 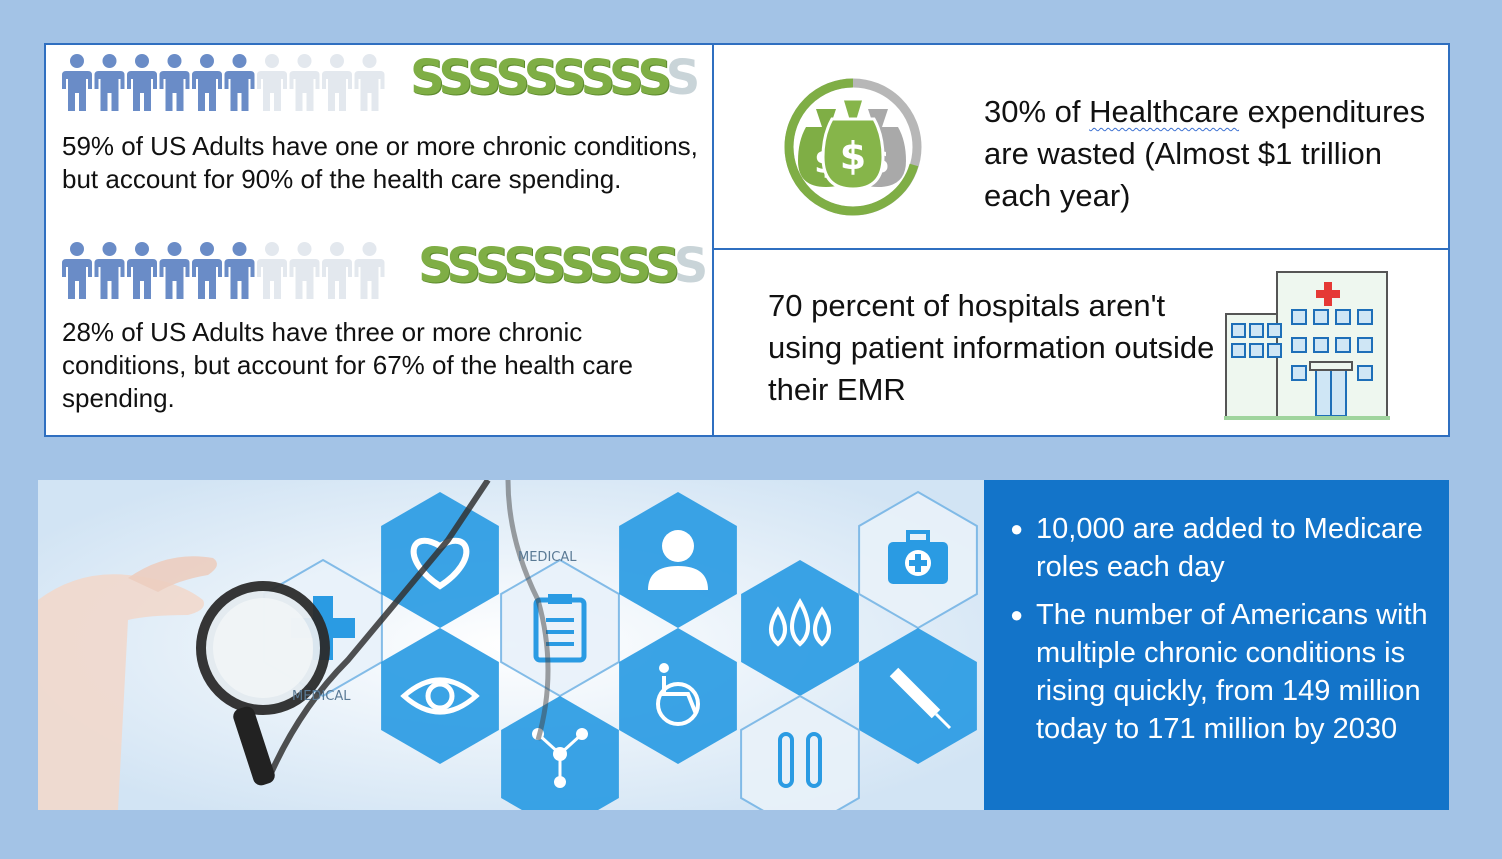 I want to click on people-dollars-row-2: SSSSSSSSSS, so click(x=385, y=270).